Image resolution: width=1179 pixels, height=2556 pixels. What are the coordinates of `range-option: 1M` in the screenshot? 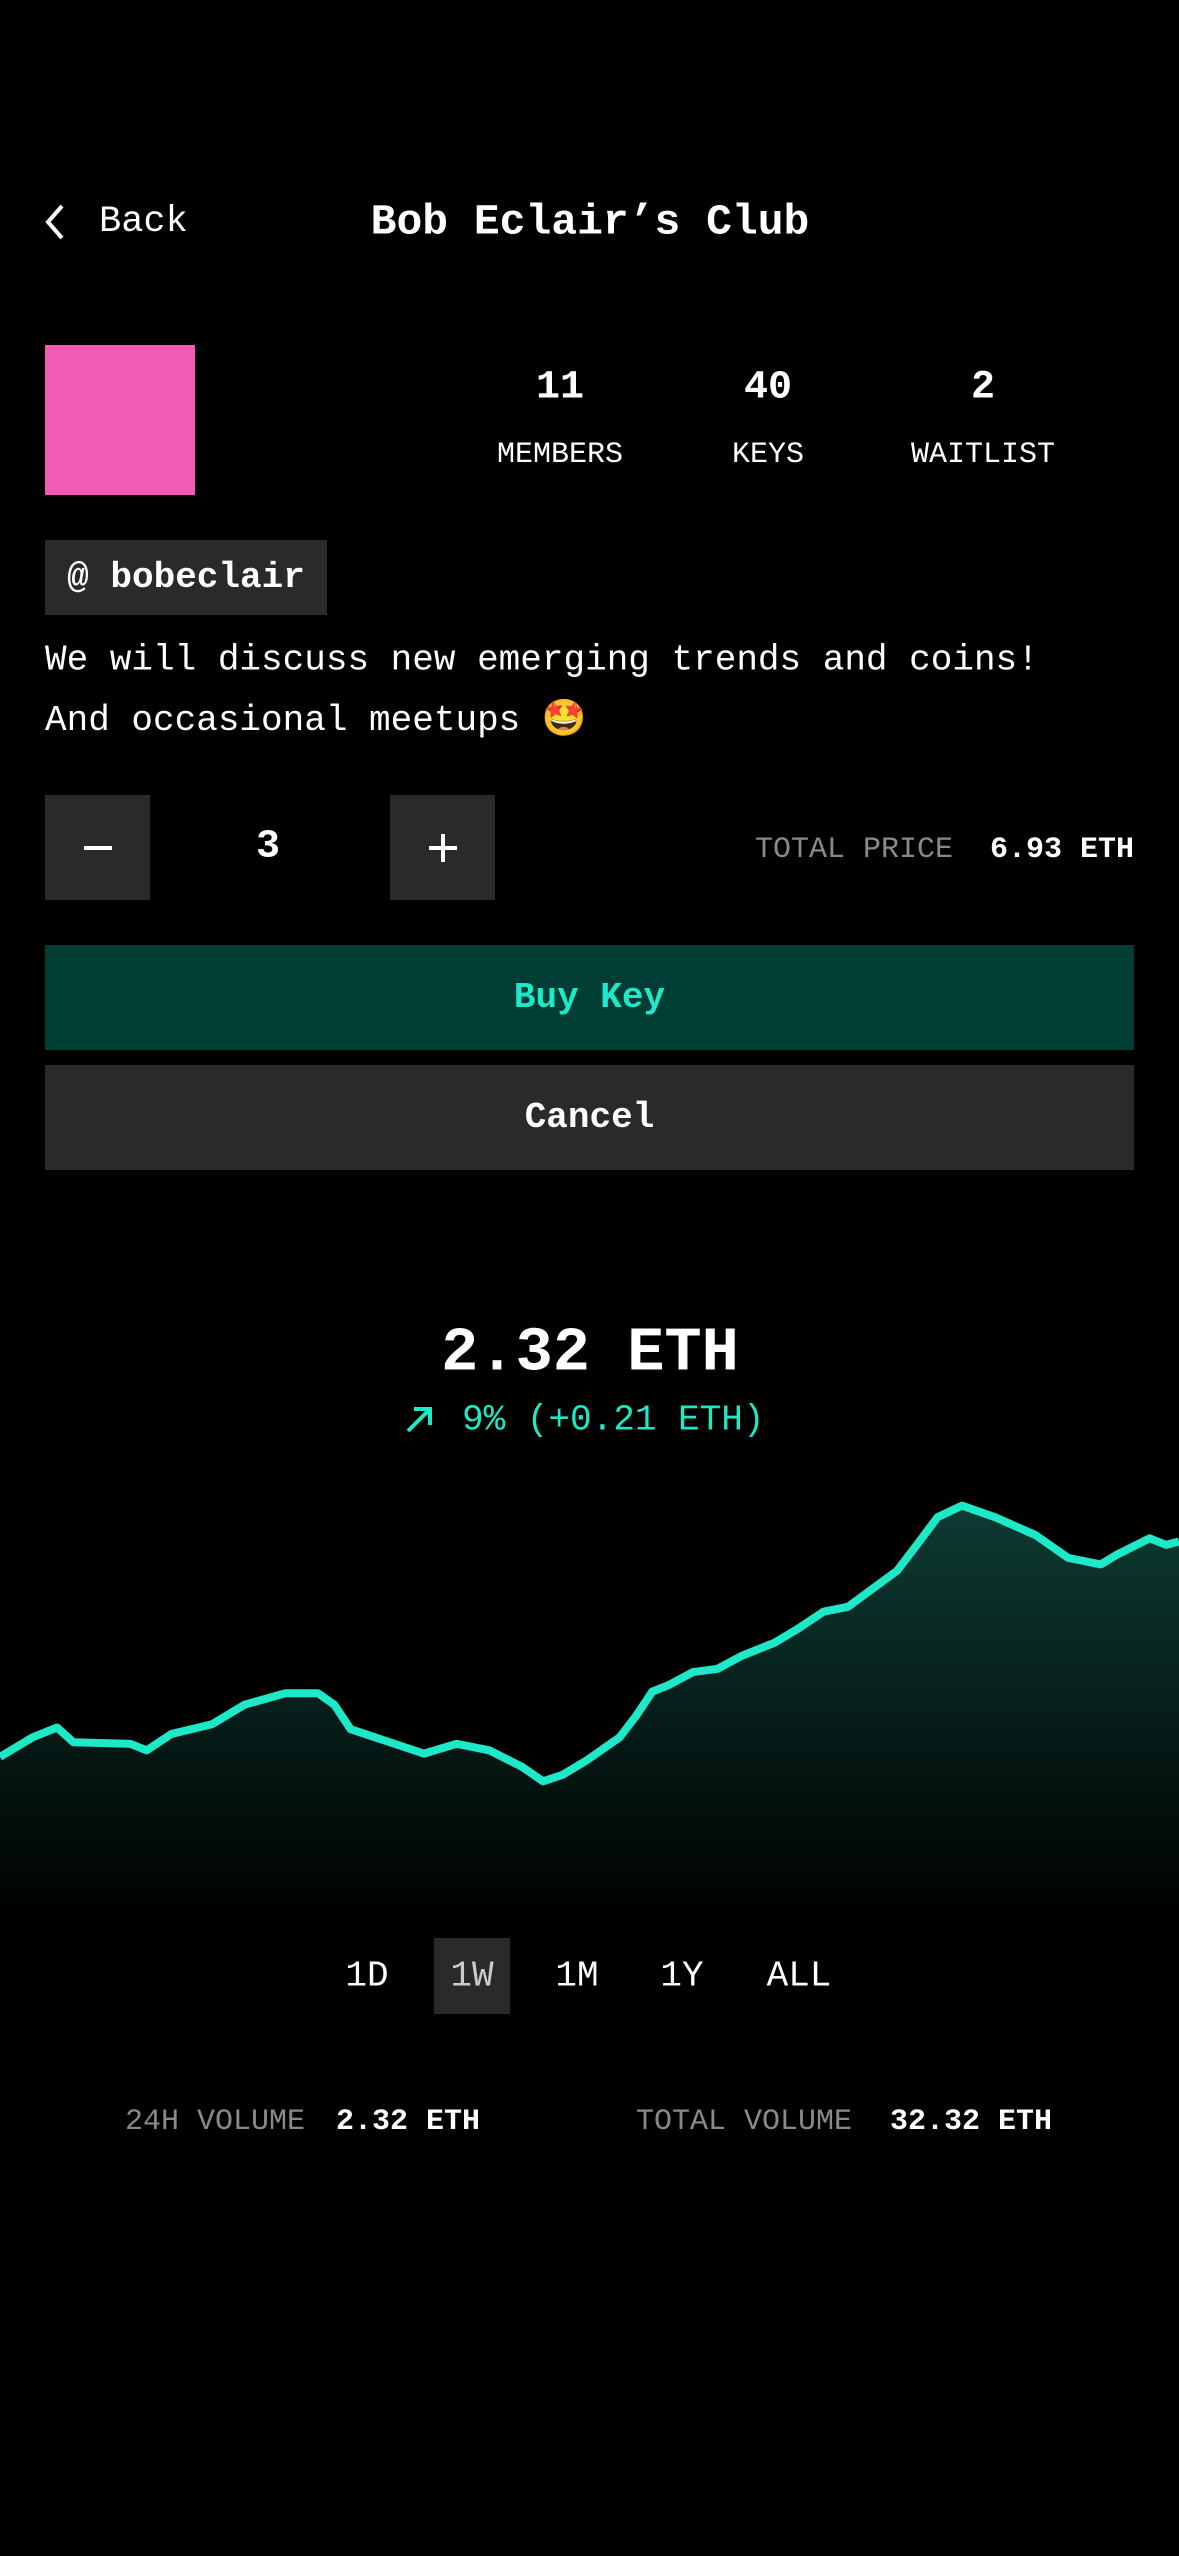 It's located at (577, 1976).